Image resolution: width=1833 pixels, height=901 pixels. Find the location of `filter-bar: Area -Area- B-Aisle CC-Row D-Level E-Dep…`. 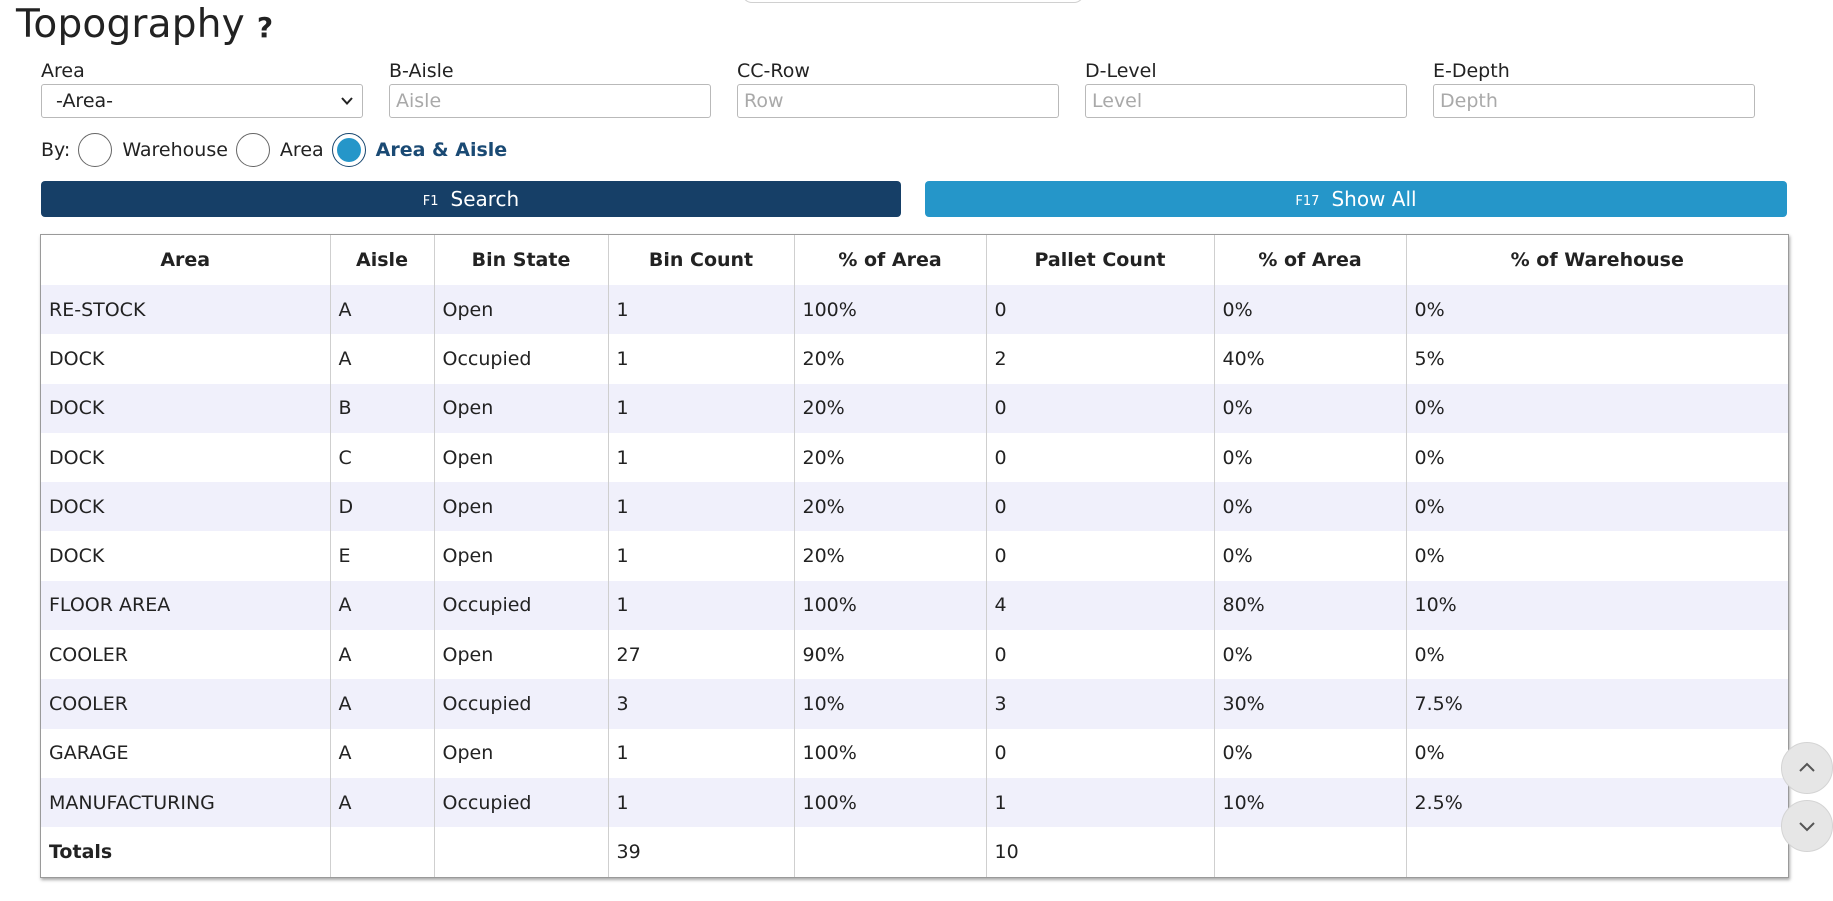

filter-bar: Area -Area- B-Aisle CC-Row D-Level E-Dep… is located at coordinates (898, 89).